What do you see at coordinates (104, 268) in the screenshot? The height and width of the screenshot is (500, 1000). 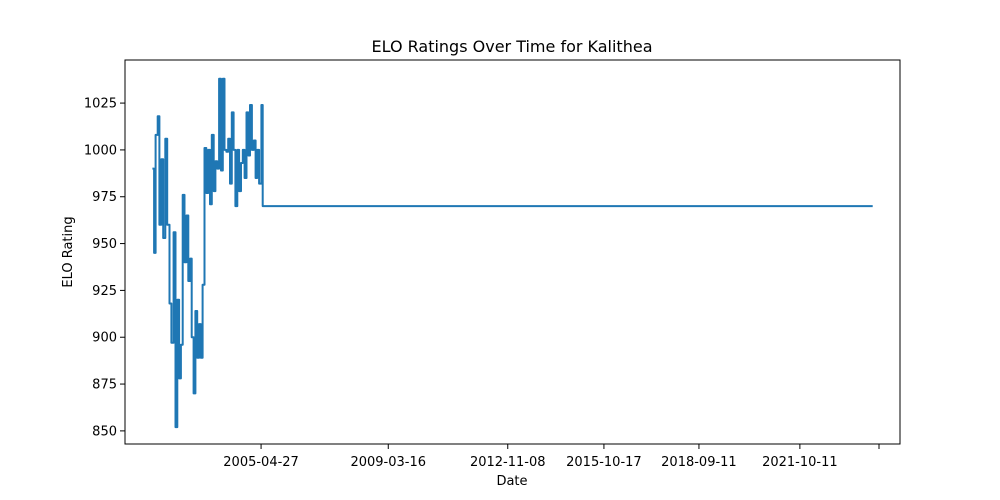 I see `y-axis: 850 875 900 925 950 975 1000 1025` at bounding box center [104, 268].